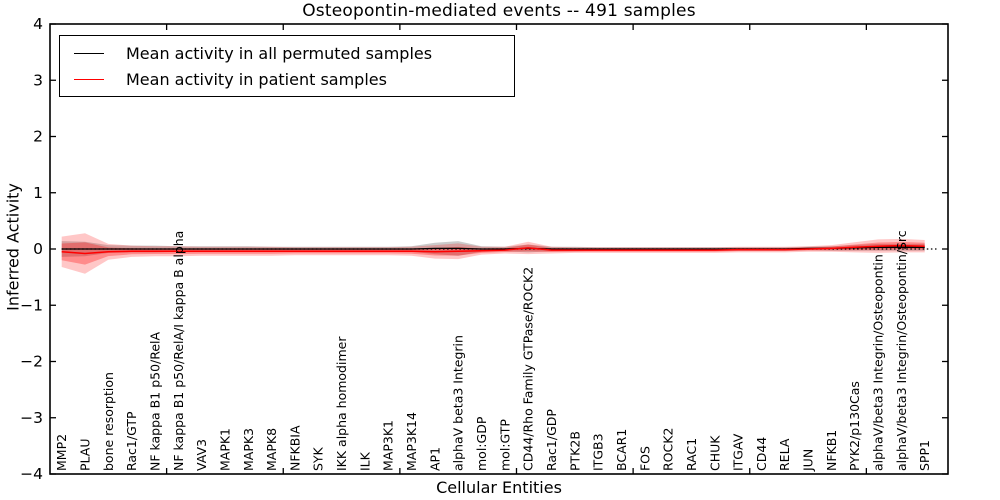  What do you see at coordinates (108, 421) in the screenshot?
I see `x-tick-label: bone resorption` at bounding box center [108, 421].